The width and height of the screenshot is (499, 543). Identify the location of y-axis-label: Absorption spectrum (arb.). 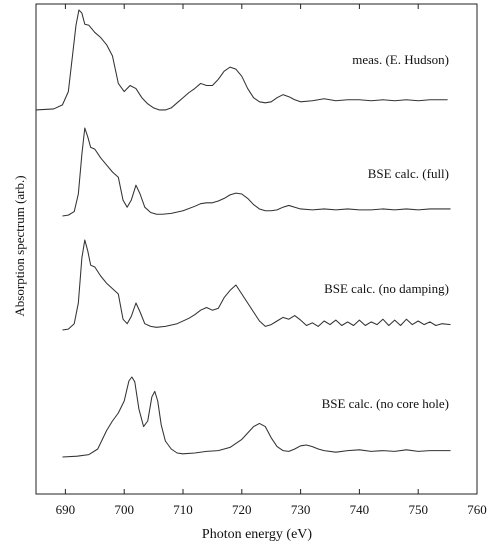
(19, 245).